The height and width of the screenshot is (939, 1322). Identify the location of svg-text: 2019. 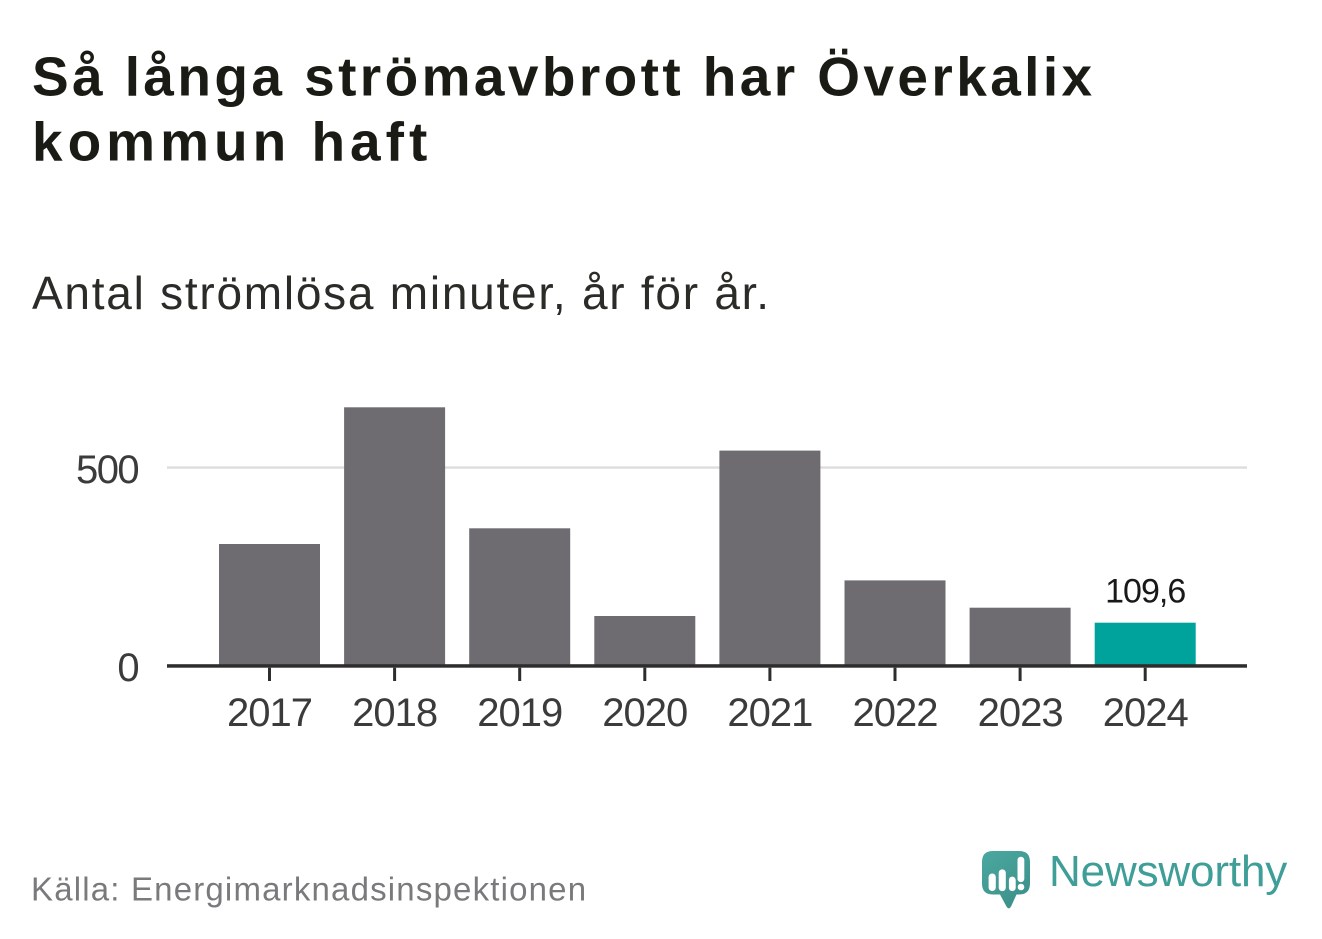
(519, 713).